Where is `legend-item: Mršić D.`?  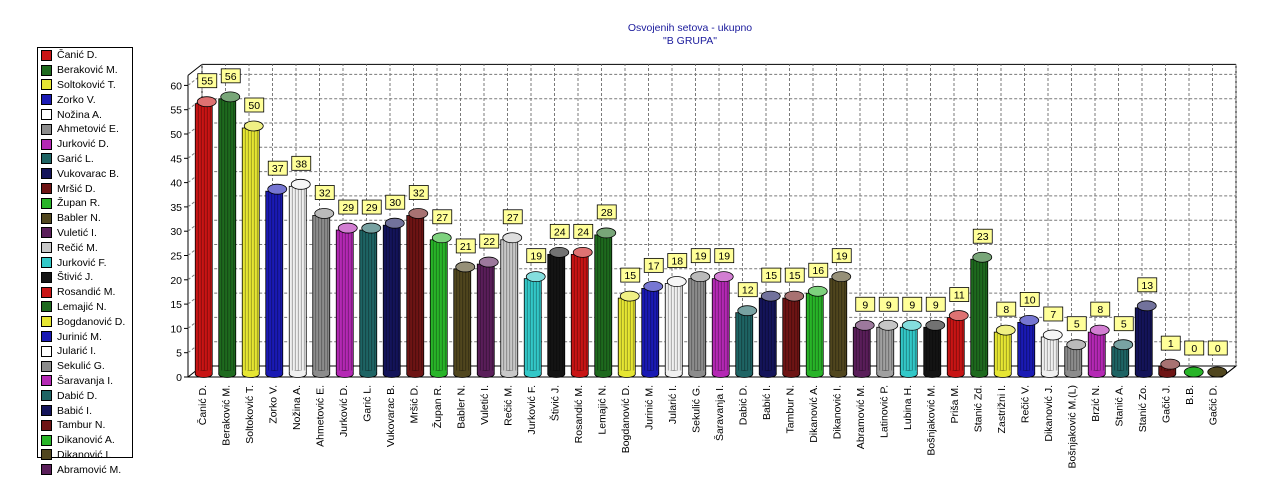
legend-item: Mršić D. is located at coordinates (85, 188).